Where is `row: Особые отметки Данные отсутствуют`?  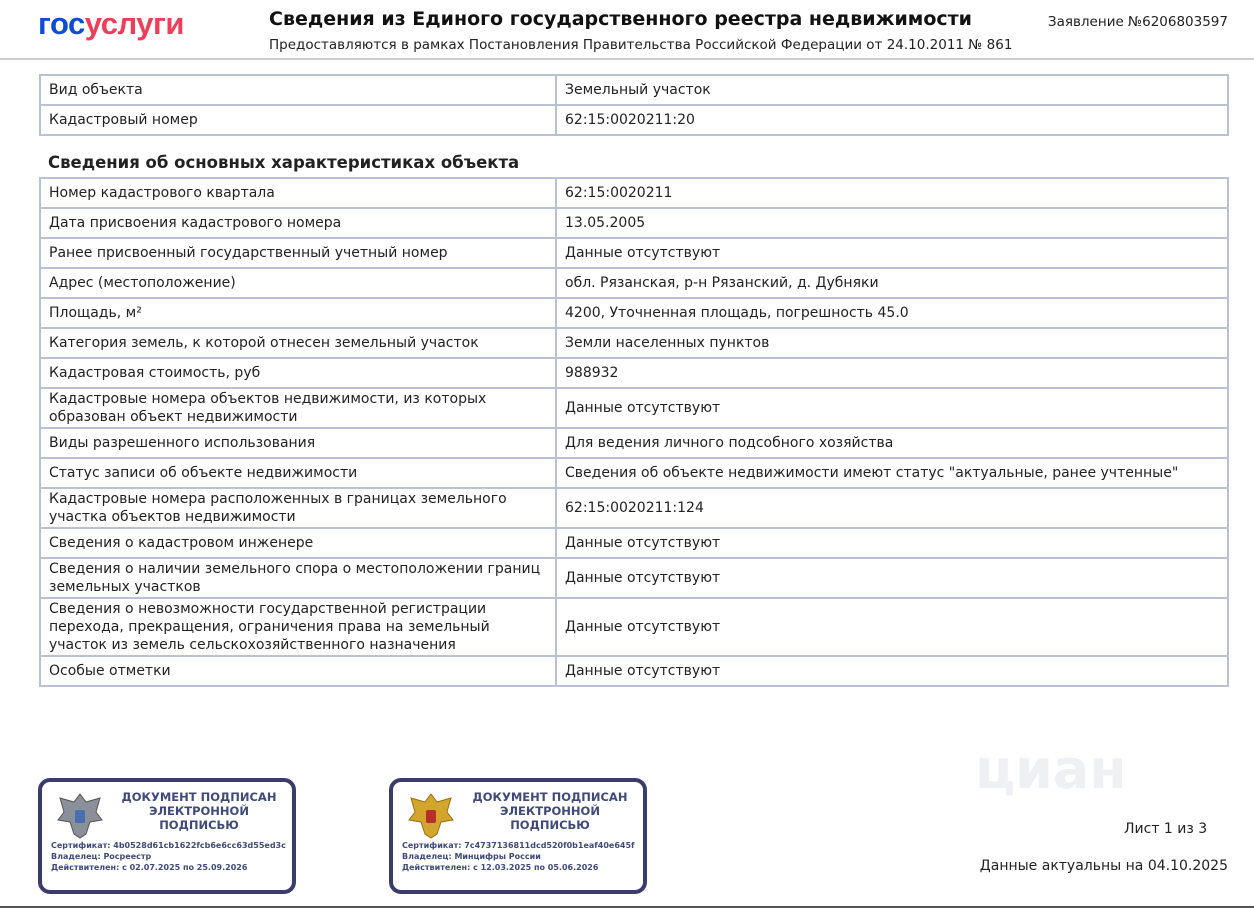 row: Особые отметки Данные отсутствуют is located at coordinates (634, 671).